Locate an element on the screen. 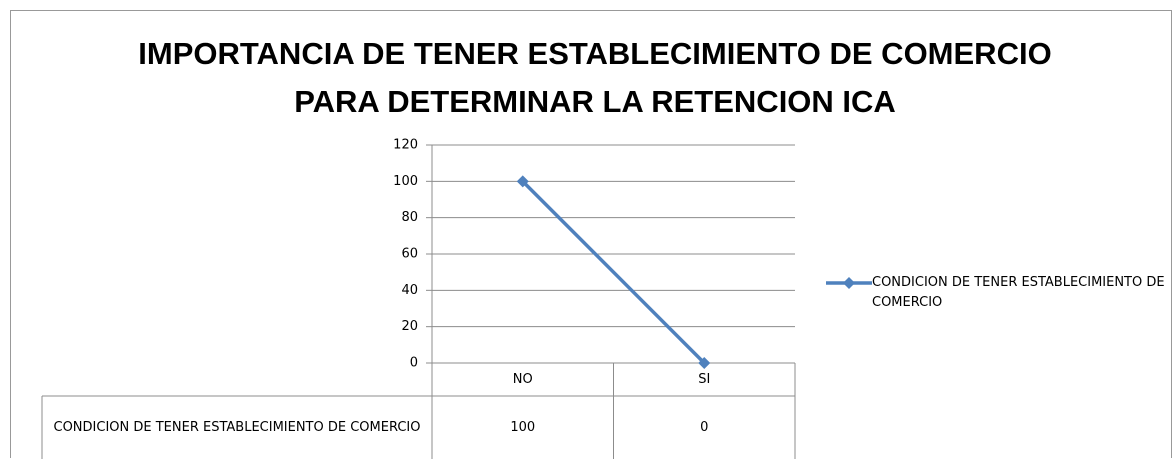 The image size is (1173, 459). y-tick-label: 60 is located at coordinates (409, 254).